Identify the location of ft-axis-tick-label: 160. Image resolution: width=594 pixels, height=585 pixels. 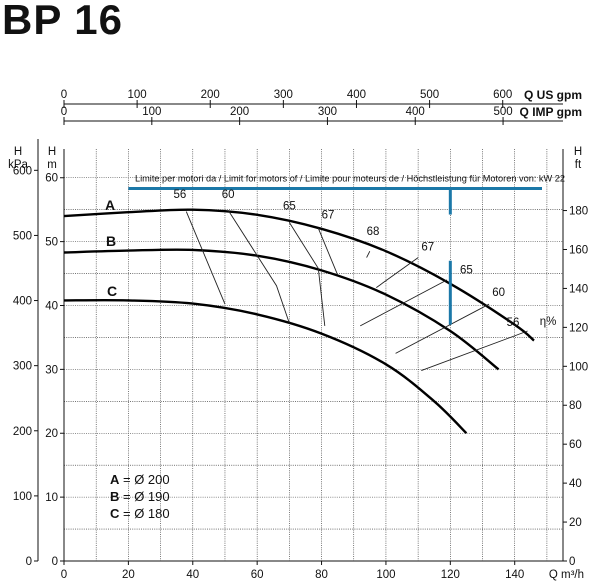
(578, 250).